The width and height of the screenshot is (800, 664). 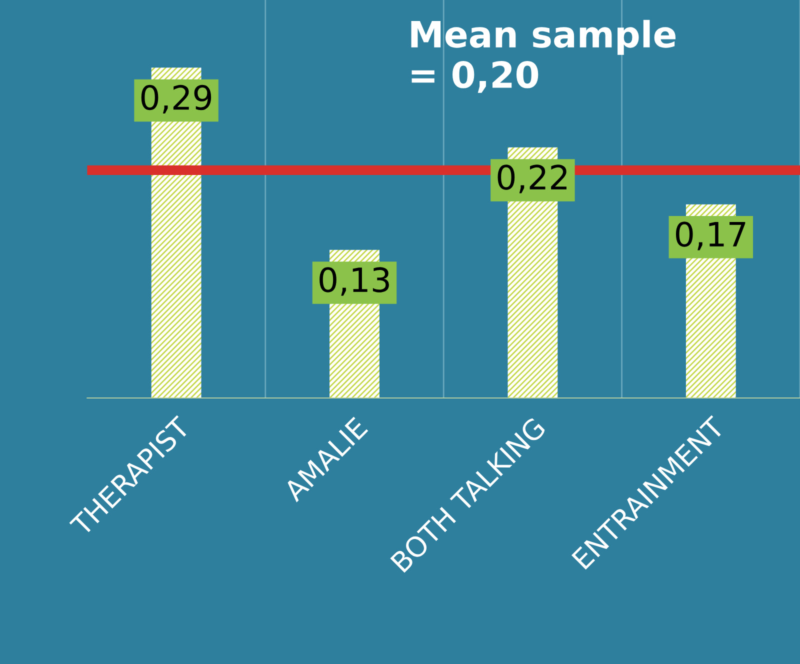 What do you see at coordinates (543, 56) in the screenshot?
I see `ref-line-label: Mean sample = 0,20` at bounding box center [543, 56].